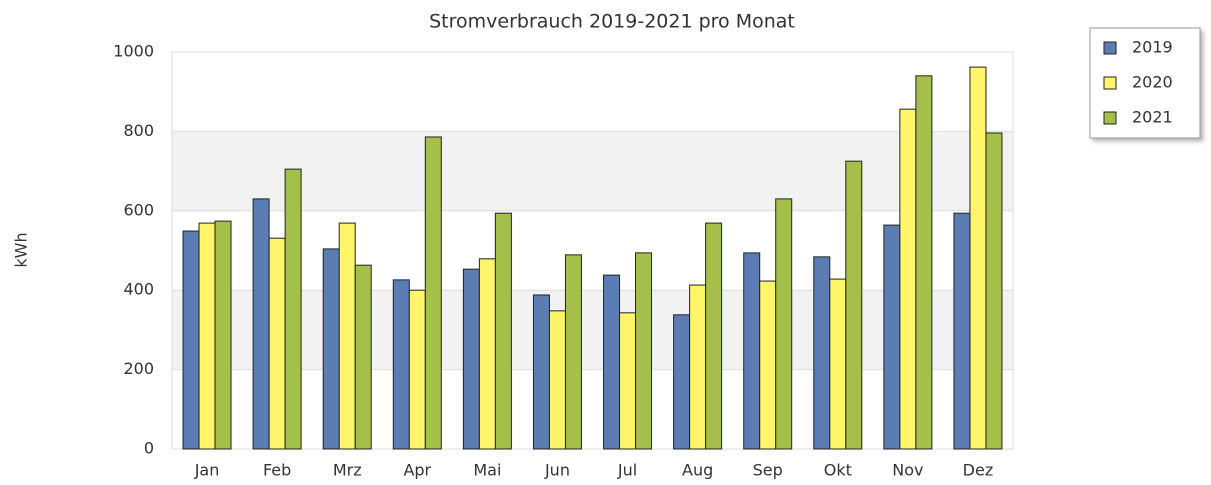 This screenshot has width=1211, height=485. What do you see at coordinates (138, 130) in the screenshot?
I see `y-tick-label: 800` at bounding box center [138, 130].